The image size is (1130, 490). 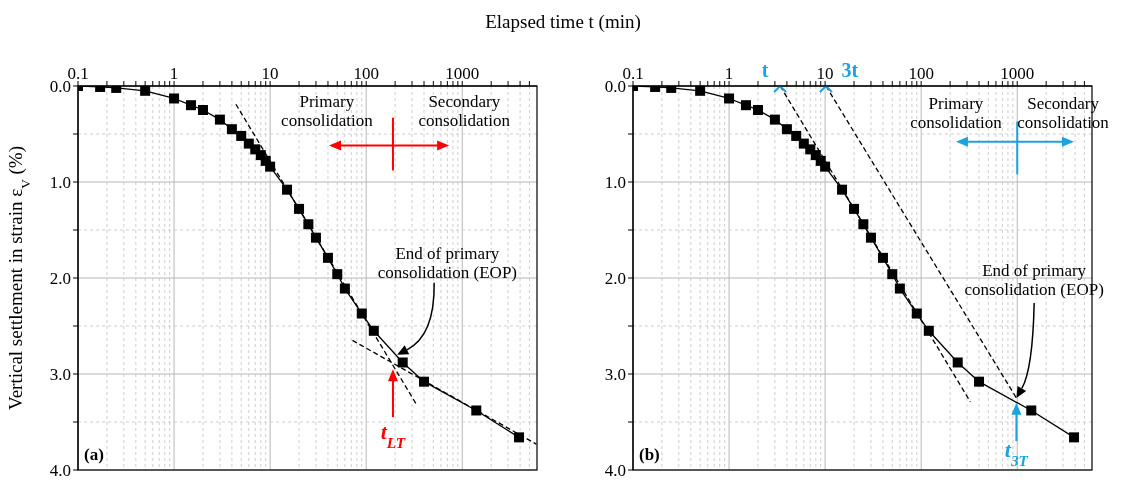 What do you see at coordinates (1016, 452) in the screenshot?
I see `annotation: t$_{3T}$` at bounding box center [1016, 452].